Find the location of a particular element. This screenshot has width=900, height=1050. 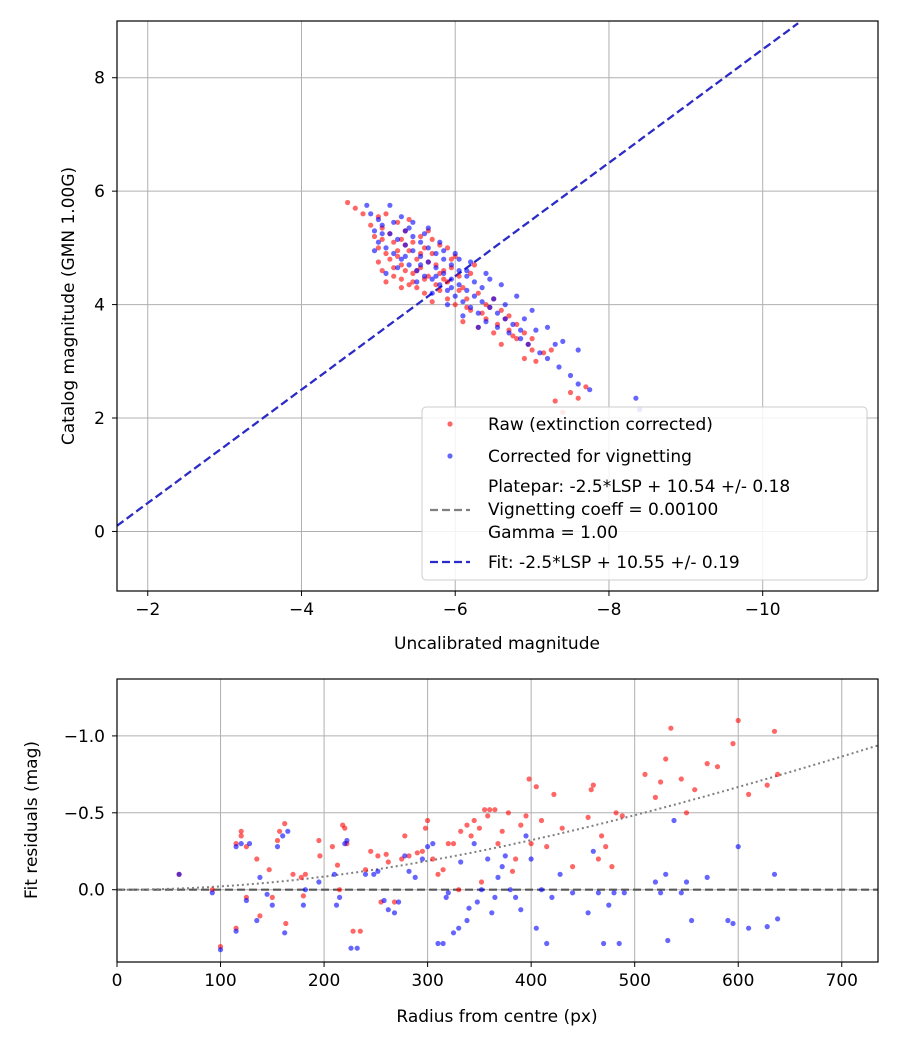

top-x-tick-label: −2 is located at coordinates (147, 610).